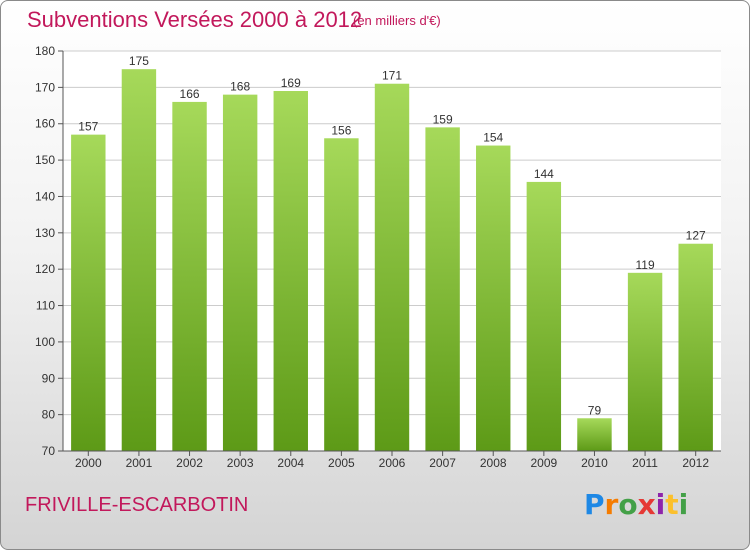 Image resolution: width=750 pixels, height=550 pixels. What do you see at coordinates (442, 463) in the screenshot?
I see `x-tick-label: 2007` at bounding box center [442, 463].